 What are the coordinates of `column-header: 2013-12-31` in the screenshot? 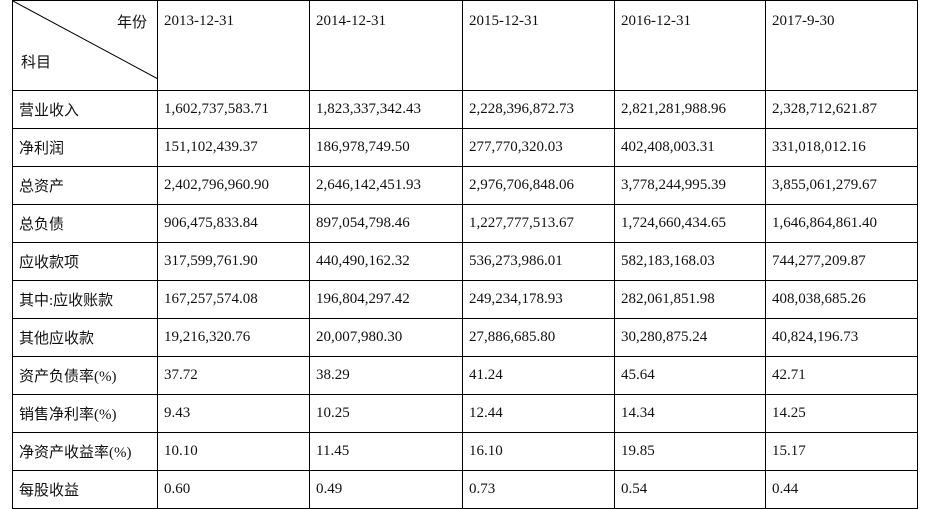 It's located at (233, 45).